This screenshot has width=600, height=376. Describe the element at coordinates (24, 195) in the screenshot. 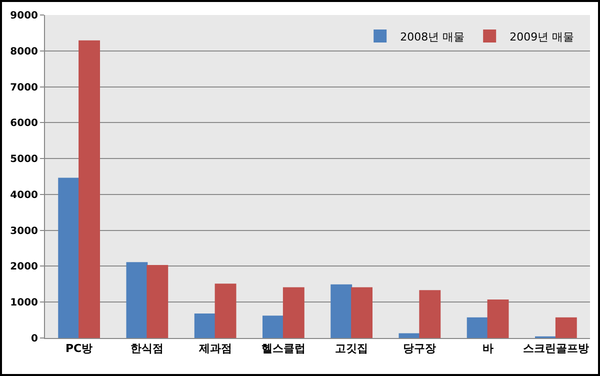

I see `y-tick-label: 4000` at that location.